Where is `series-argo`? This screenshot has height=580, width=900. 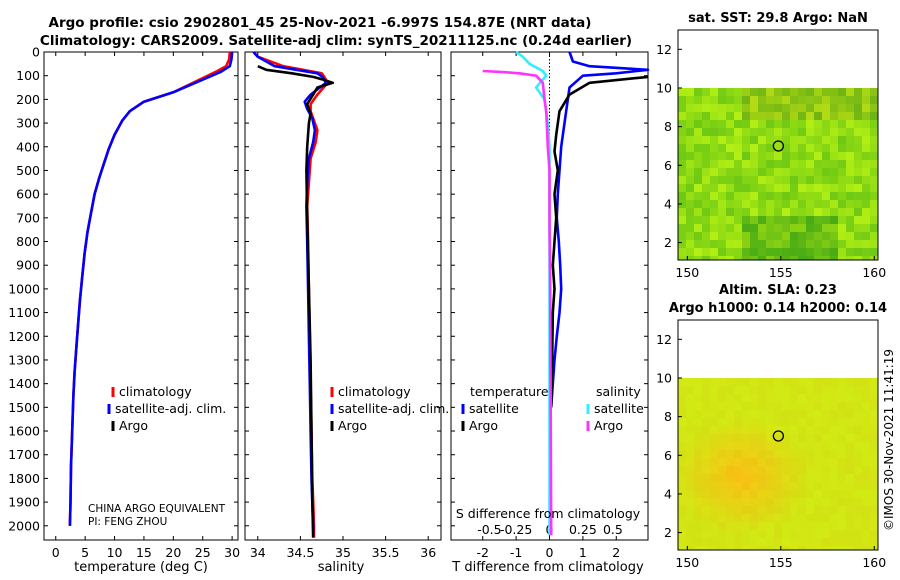 series-argo is located at coordinates (296, 301).